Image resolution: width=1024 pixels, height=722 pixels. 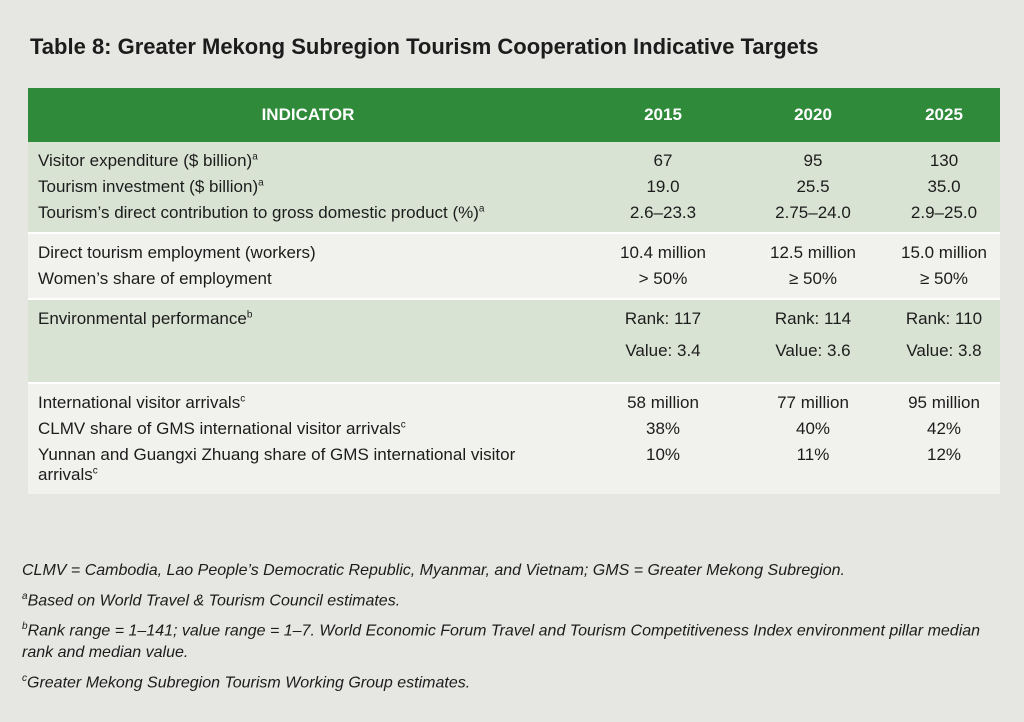 I want to click on value-cell: 2.75–24.0, so click(x=813, y=216).